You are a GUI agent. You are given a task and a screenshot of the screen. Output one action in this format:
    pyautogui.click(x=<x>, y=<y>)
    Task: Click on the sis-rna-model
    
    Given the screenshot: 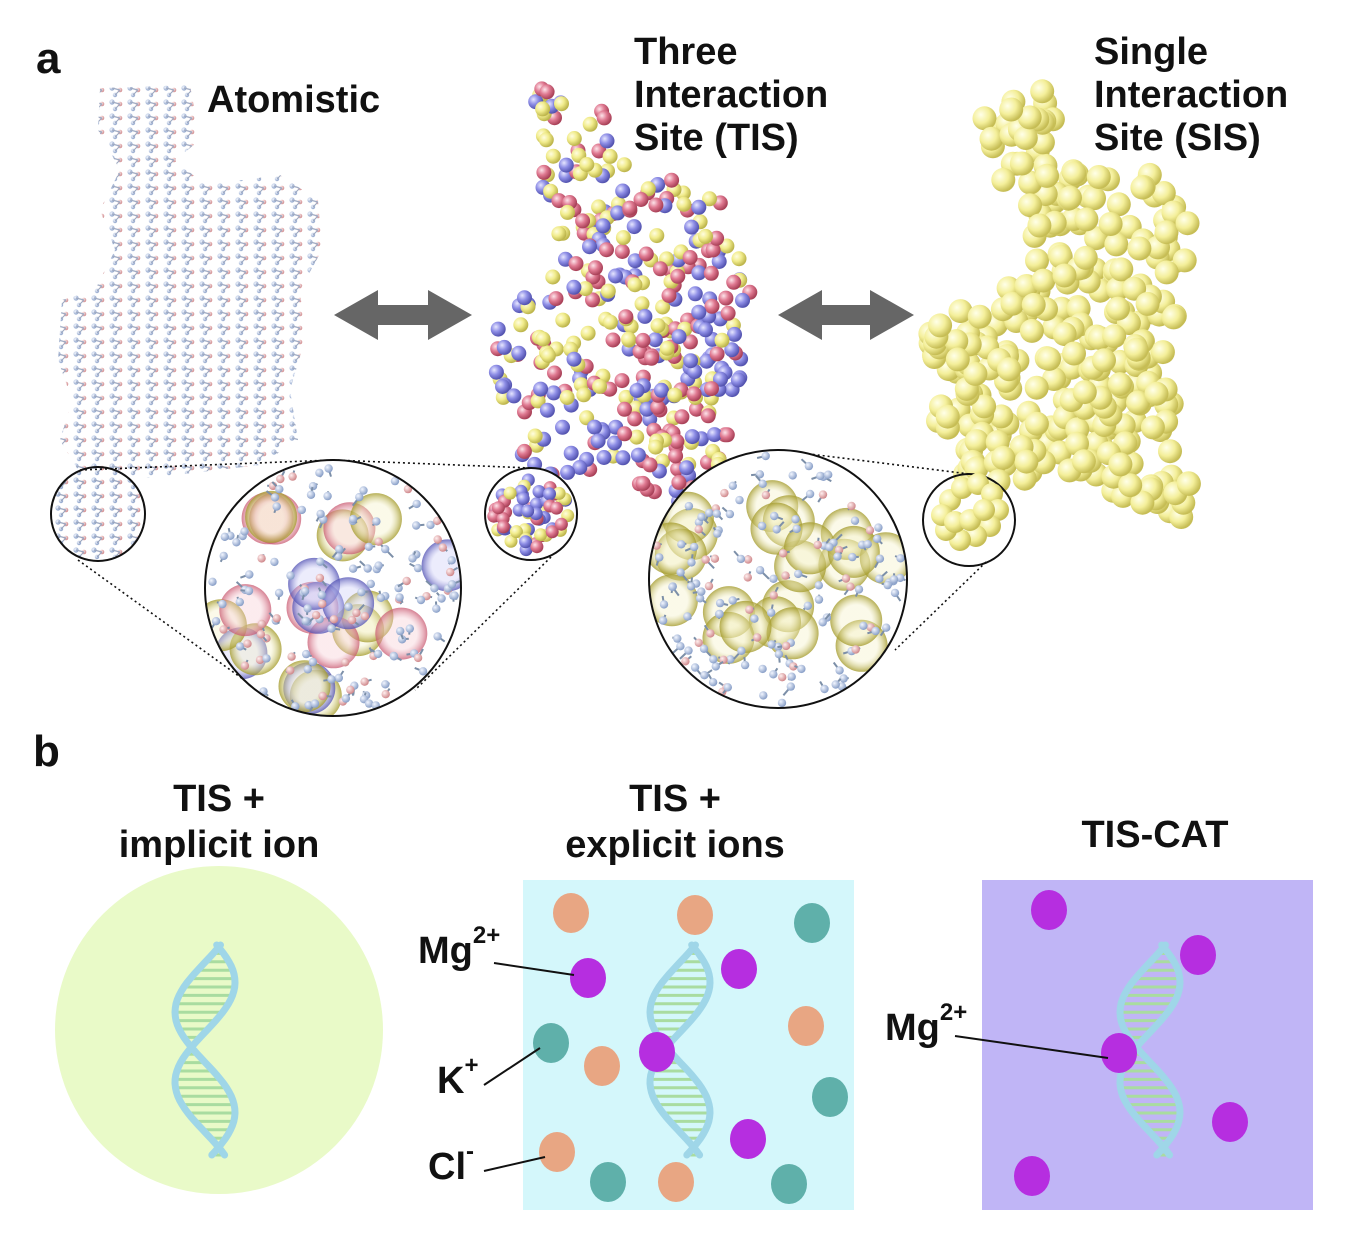 What is the action you would take?
    pyautogui.click(x=1059, y=304)
    